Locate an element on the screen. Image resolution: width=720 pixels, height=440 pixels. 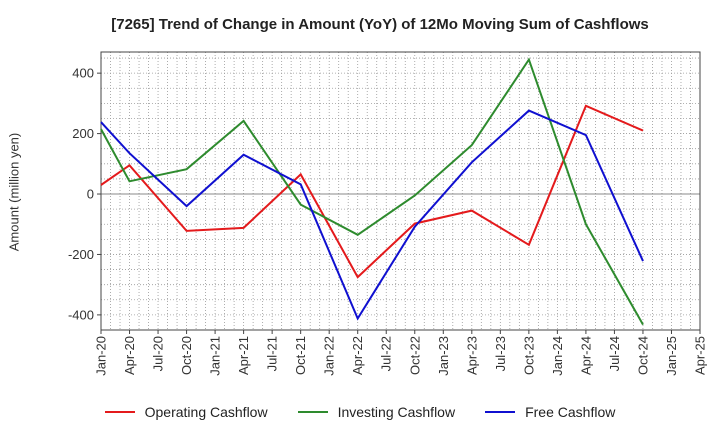
x-tick-label: Jan-20 is located at coordinates (101, 356).